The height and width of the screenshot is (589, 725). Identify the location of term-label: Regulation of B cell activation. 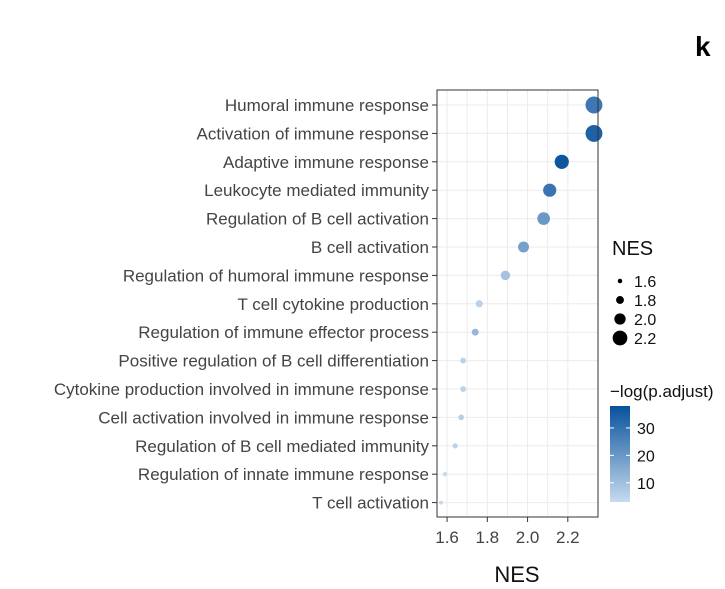
(317, 219).